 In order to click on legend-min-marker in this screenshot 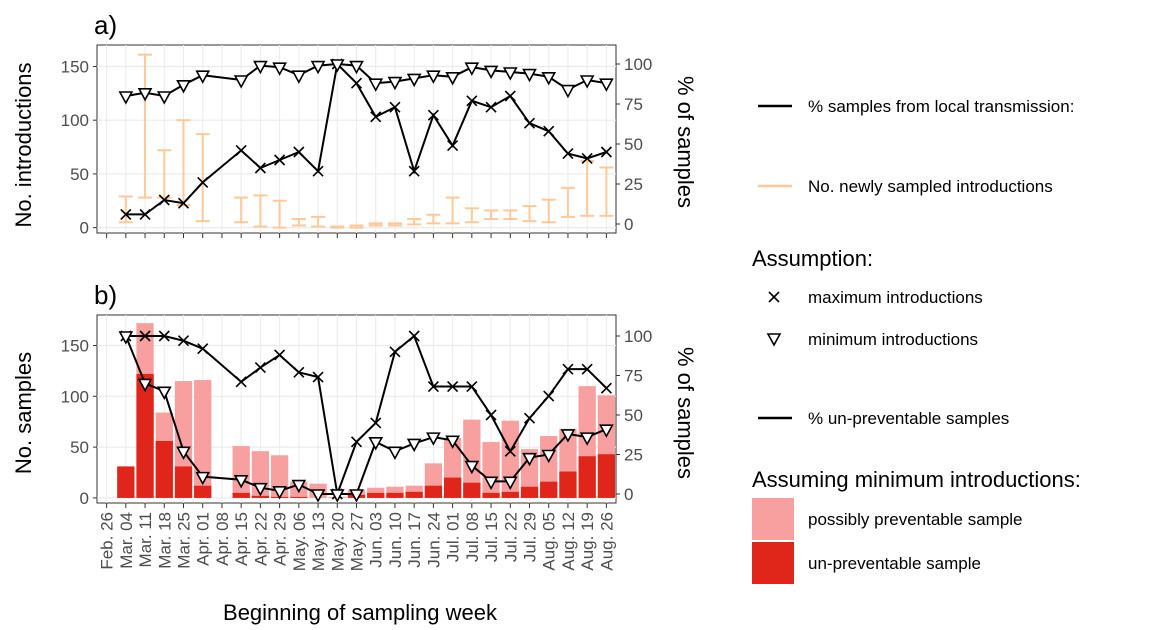, I will do `click(774, 340)`.